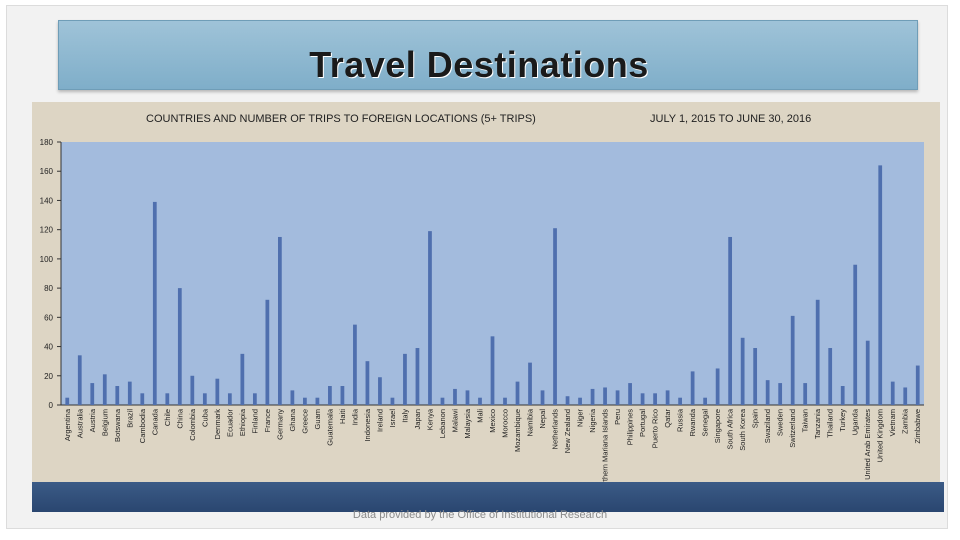 The image size is (960, 540). Describe the element at coordinates (705, 423) in the screenshot. I see `x-tick-label: Senegal` at that location.